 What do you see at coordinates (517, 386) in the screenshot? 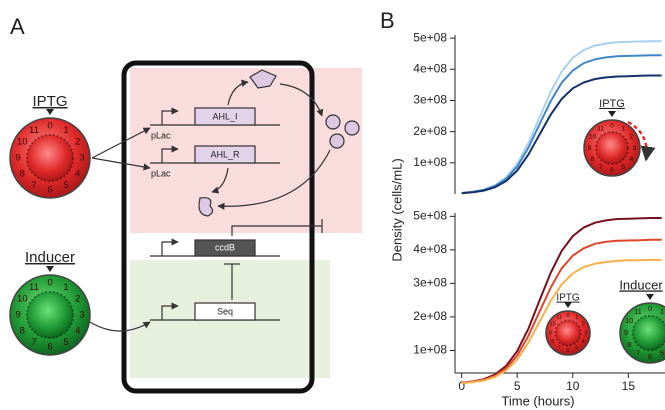
I see `x-tick-label: 5` at bounding box center [517, 386].